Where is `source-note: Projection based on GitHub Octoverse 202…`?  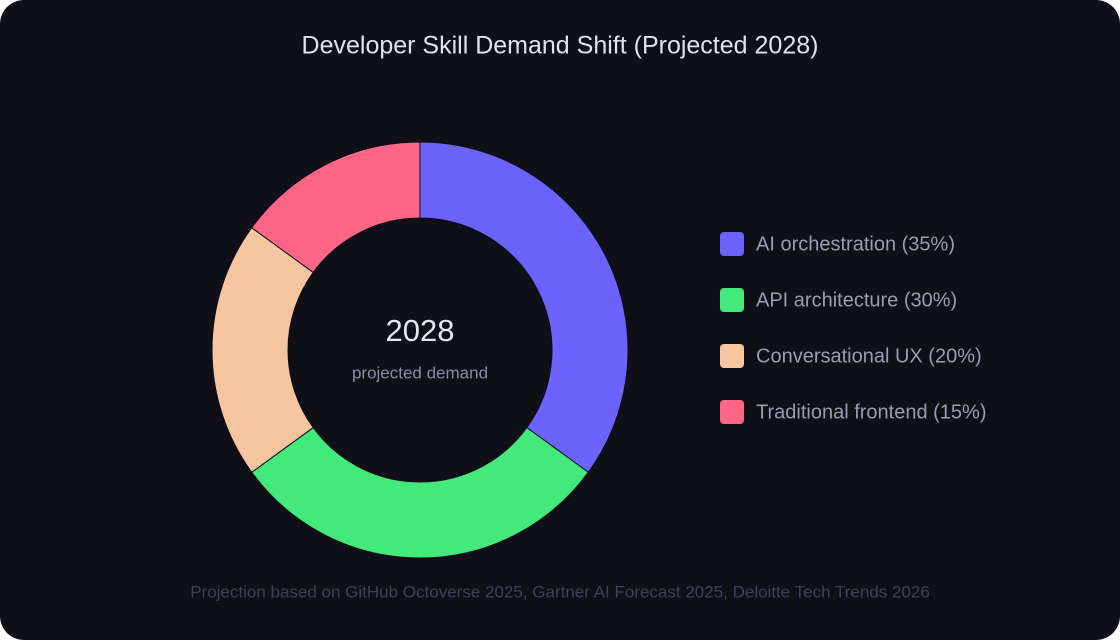
source-note: Projection based on GitHub Octoverse 202… is located at coordinates (560, 591).